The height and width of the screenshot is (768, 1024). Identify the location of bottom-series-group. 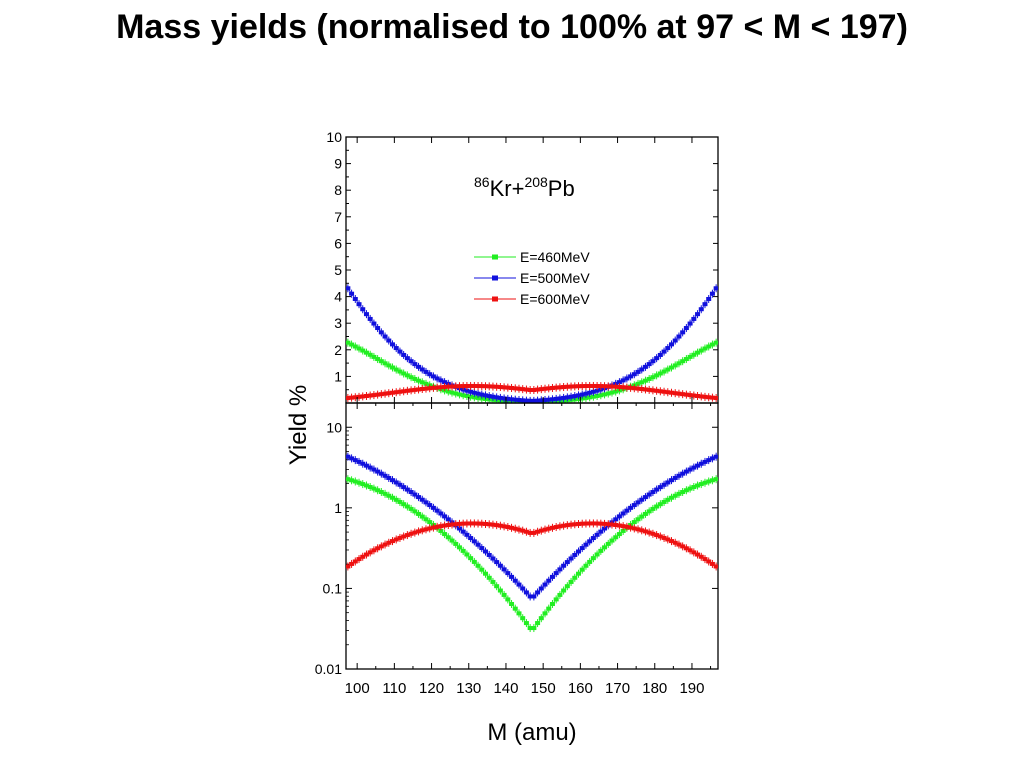
(532, 542).